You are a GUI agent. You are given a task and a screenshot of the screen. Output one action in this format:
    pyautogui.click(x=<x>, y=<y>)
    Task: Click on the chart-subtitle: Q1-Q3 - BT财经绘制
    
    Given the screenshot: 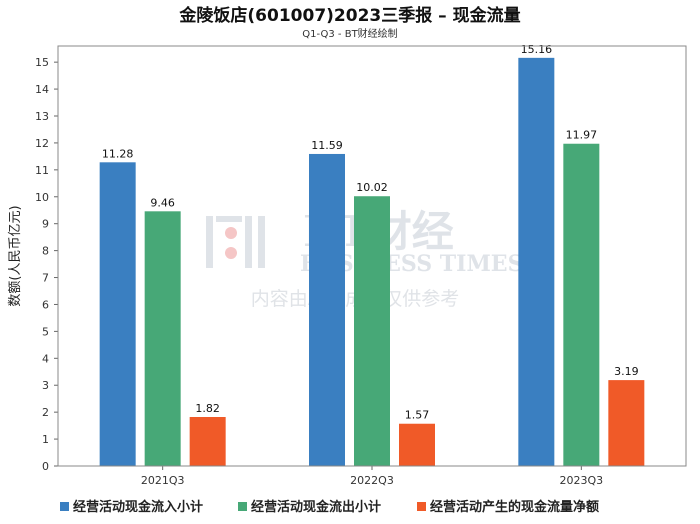 What is the action you would take?
    pyautogui.click(x=349, y=33)
    